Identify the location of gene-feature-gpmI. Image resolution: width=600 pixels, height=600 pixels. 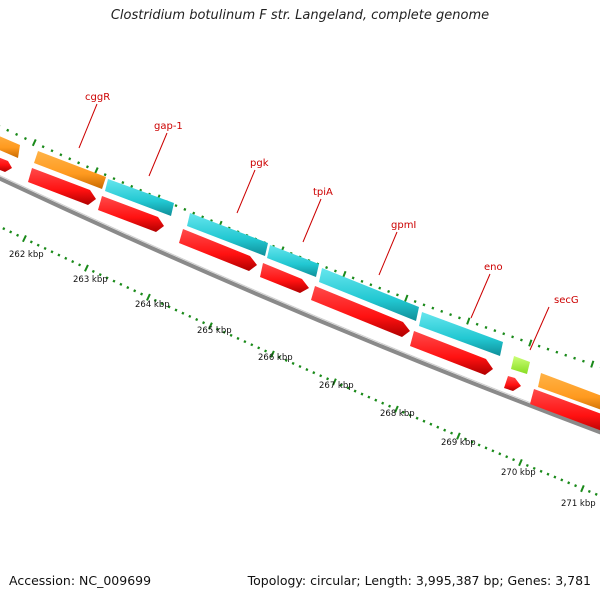
(369, 294).